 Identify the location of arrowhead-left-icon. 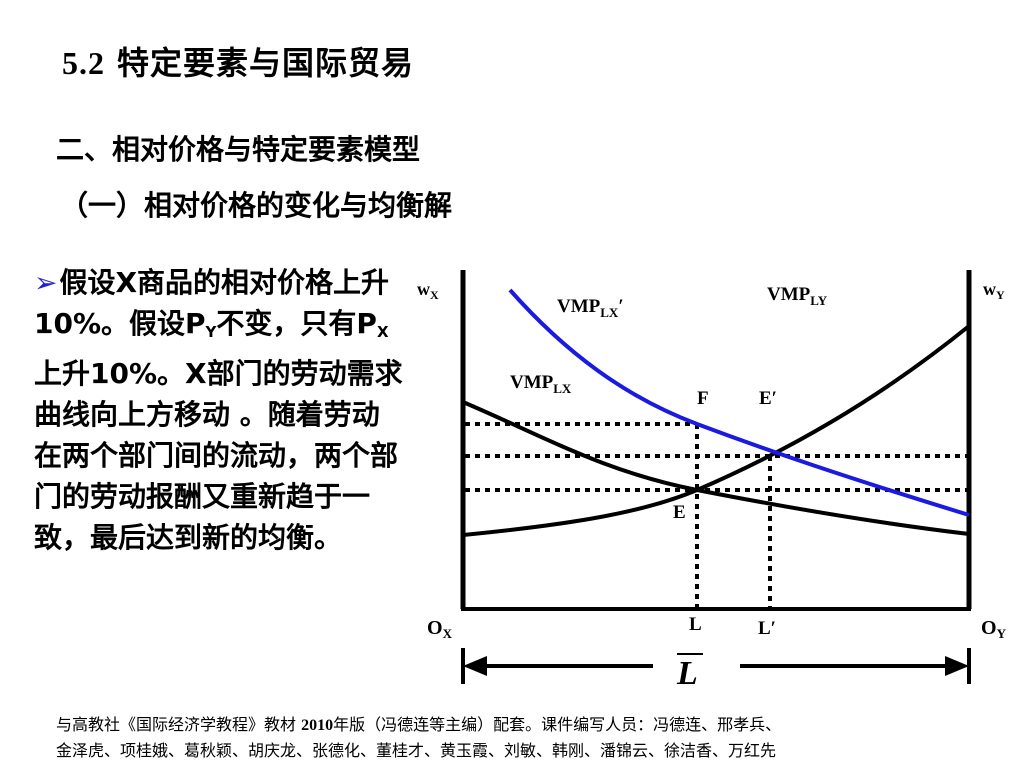
(475, 666).